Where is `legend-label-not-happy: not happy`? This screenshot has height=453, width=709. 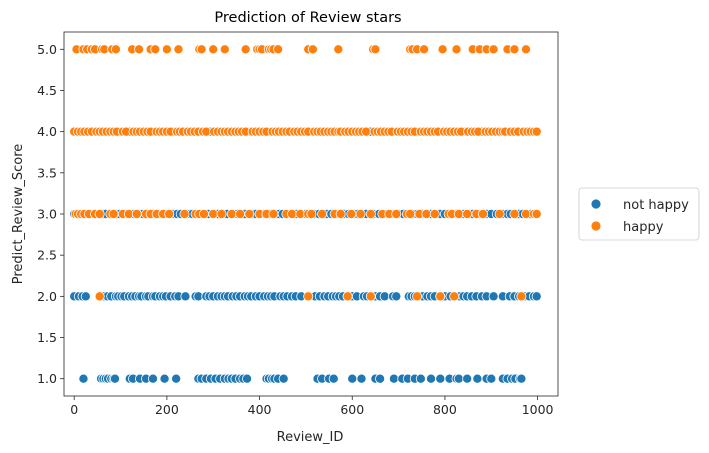
legend-label-not-happy: not happy is located at coordinates (656, 205).